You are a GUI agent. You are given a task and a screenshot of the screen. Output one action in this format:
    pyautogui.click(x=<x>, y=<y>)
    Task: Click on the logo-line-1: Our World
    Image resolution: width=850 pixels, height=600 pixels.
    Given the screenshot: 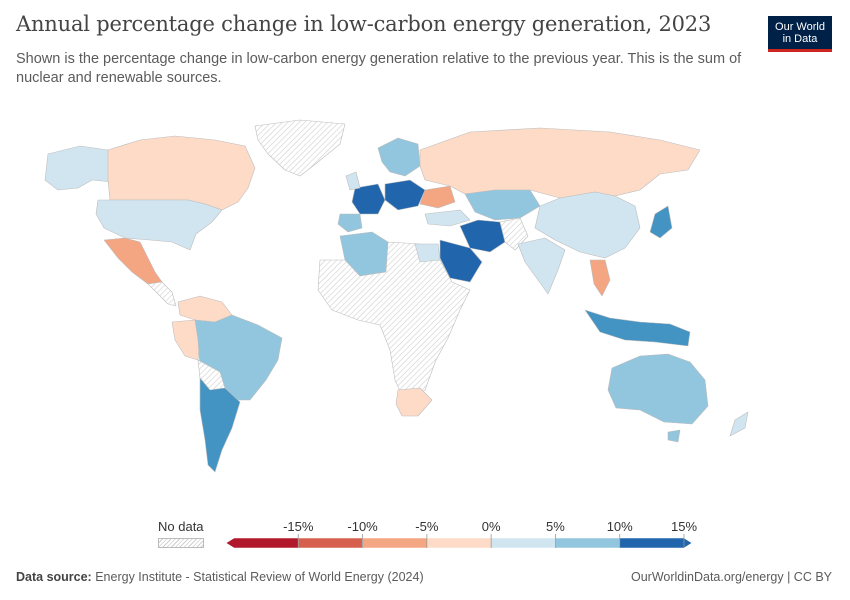 What is the action you would take?
    pyautogui.click(x=800, y=26)
    